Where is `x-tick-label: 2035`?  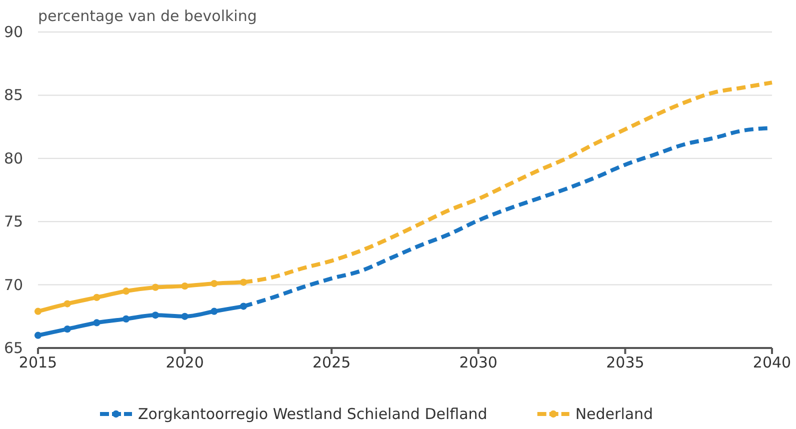
x-tick-label: 2035 is located at coordinates (625, 363).